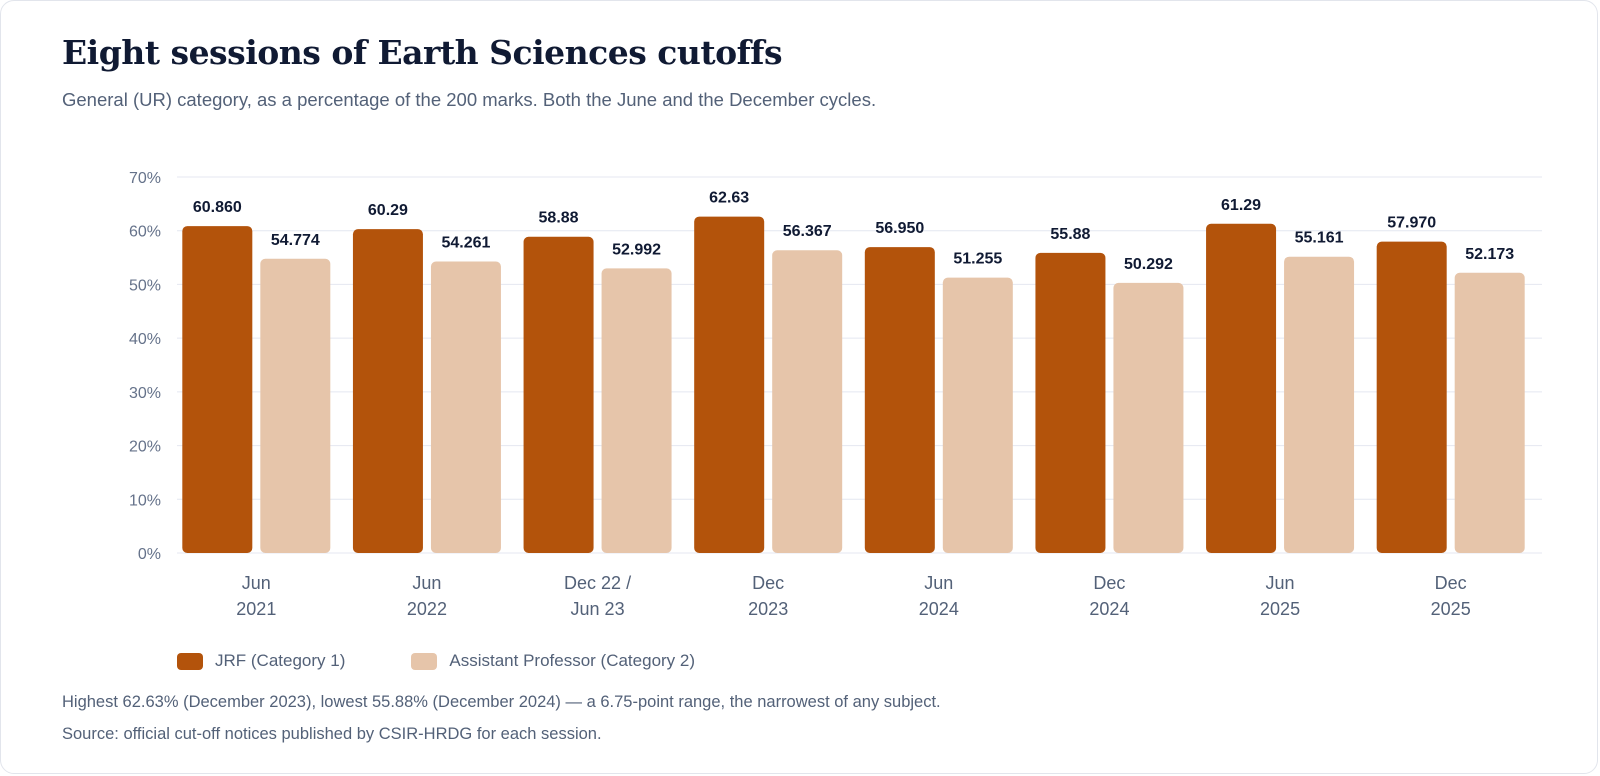 This screenshot has height=776, width=1600. What do you see at coordinates (636, 249) in the screenshot?
I see `data-label: 52.992` at bounding box center [636, 249].